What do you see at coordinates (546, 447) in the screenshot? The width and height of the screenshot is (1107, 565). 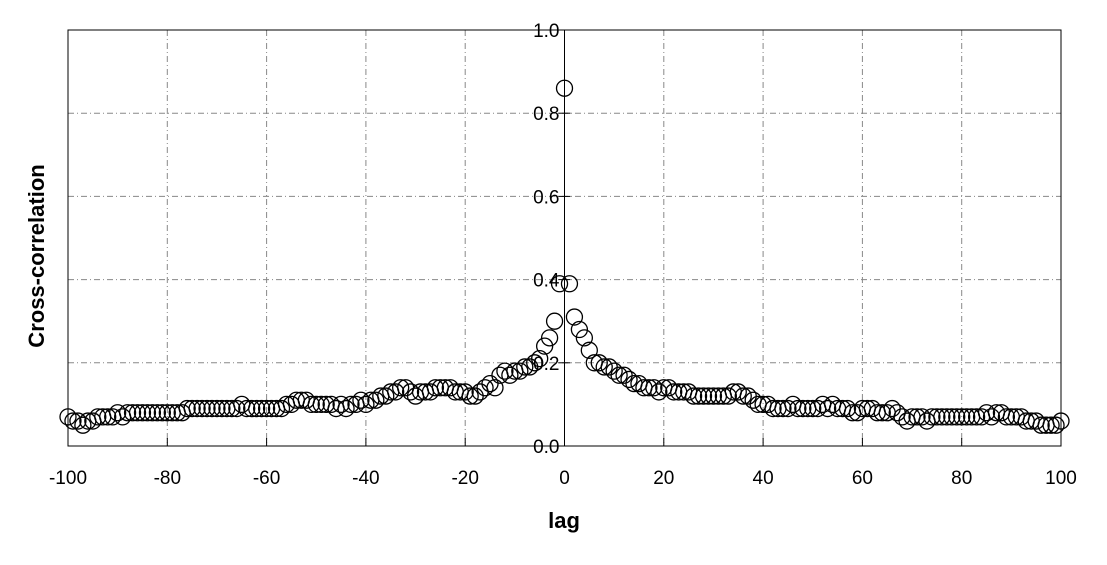 I see `y-tick-label: 0.0` at bounding box center [546, 447].